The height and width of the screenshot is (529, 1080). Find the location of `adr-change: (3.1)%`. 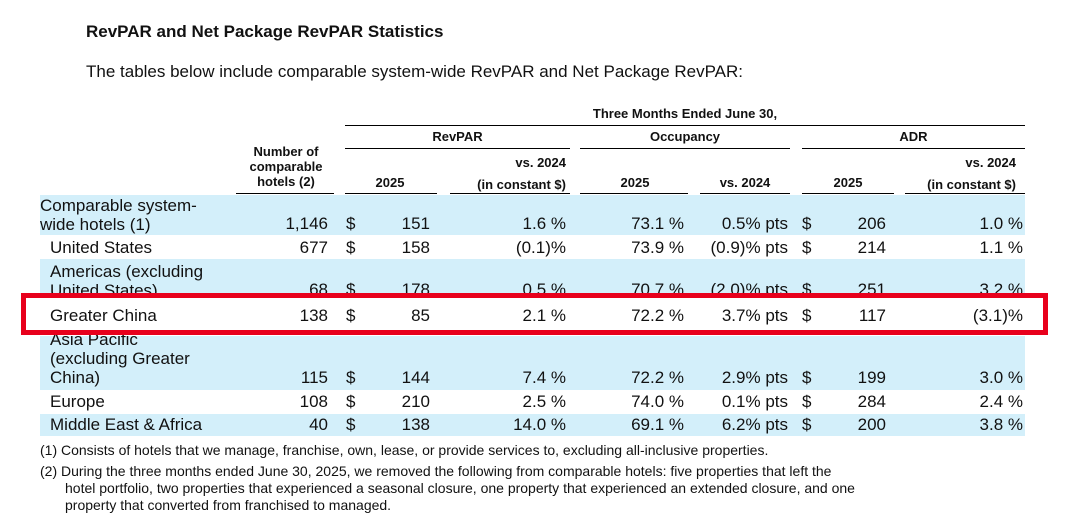

adr-change: (3.1)% is located at coordinates (997, 315).